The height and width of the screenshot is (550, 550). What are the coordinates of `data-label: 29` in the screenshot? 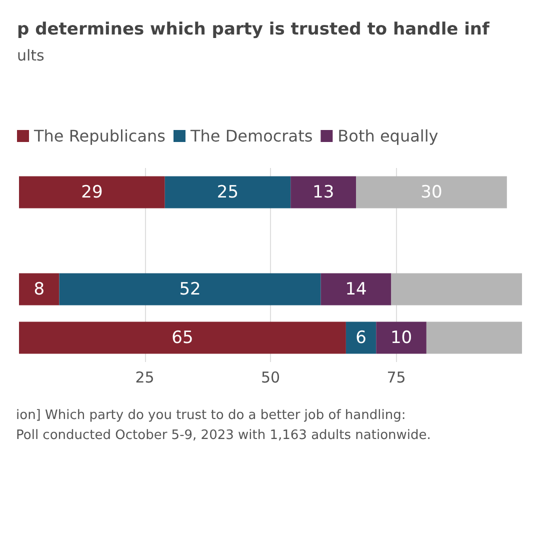 It's located at (92, 192).